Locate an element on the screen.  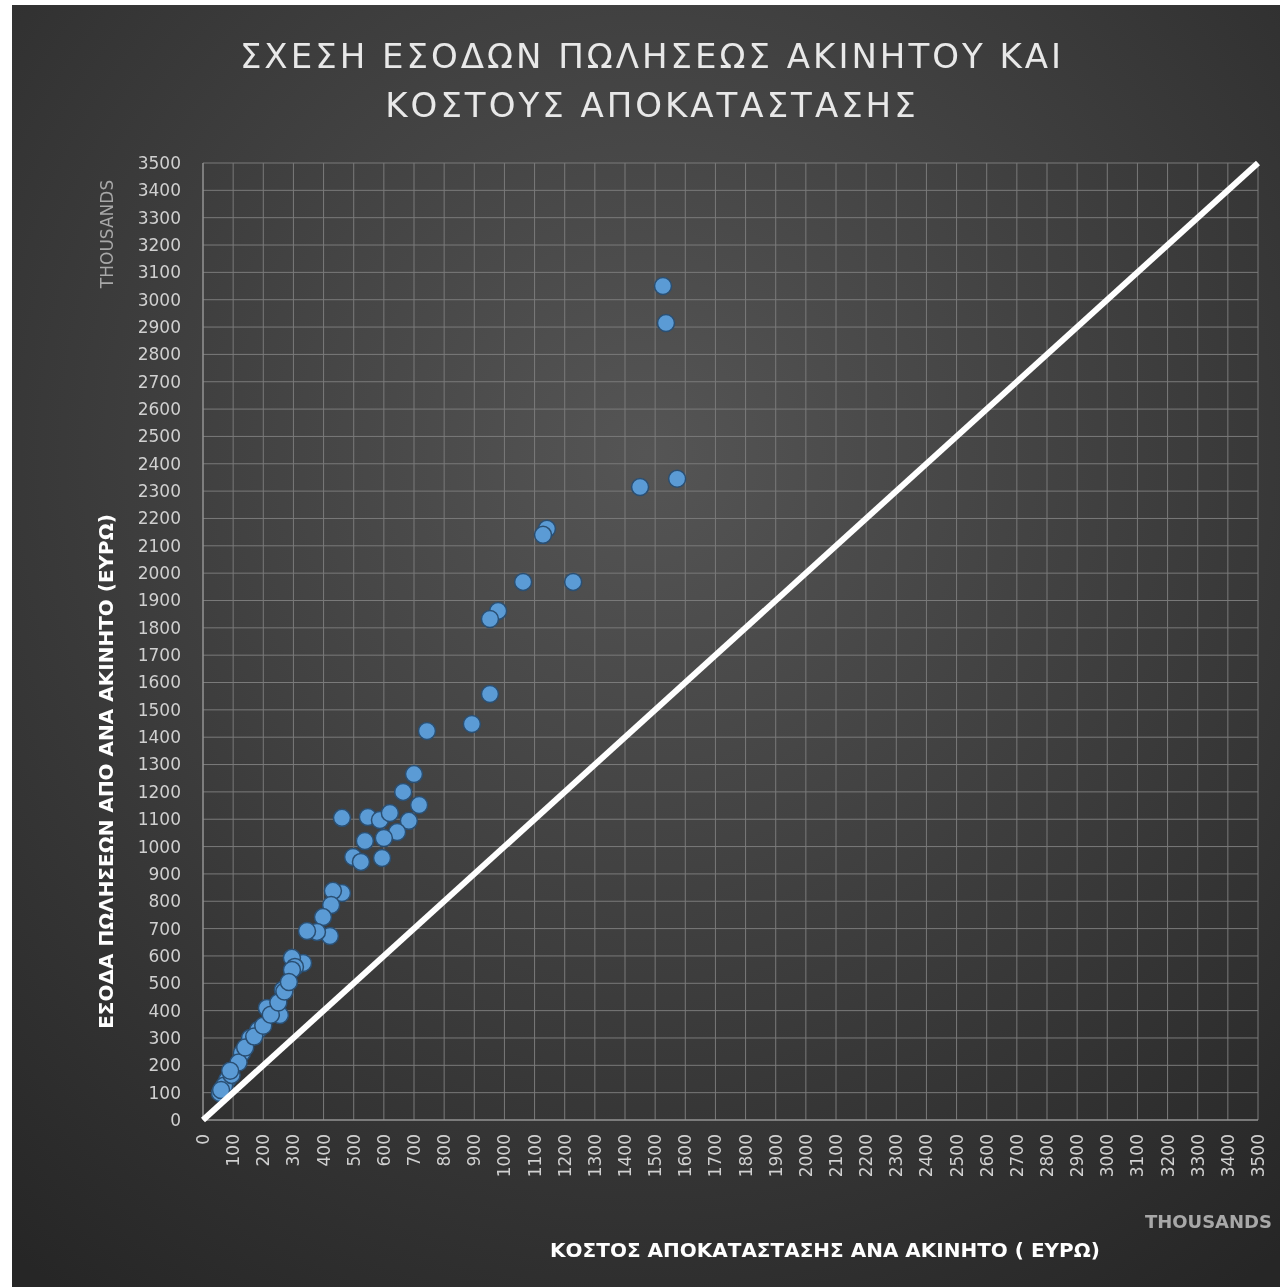
x-tick-label: 2300 is located at coordinates (896, 1156).